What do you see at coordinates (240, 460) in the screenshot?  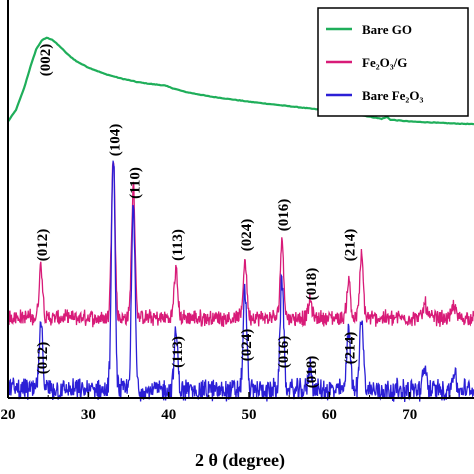 I see `x-axis-title: 2 θ (degree)` at bounding box center [240, 460].